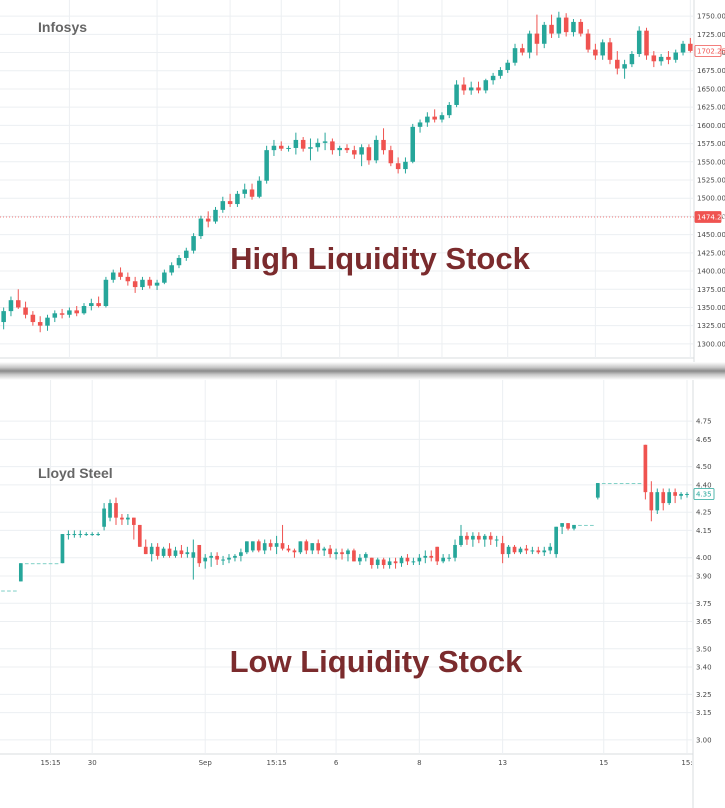 The image size is (725, 808). What do you see at coordinates (711, 181) in the screenshot?
I see `y-tick-label: 1525.00` at bounding box center [711, 181].